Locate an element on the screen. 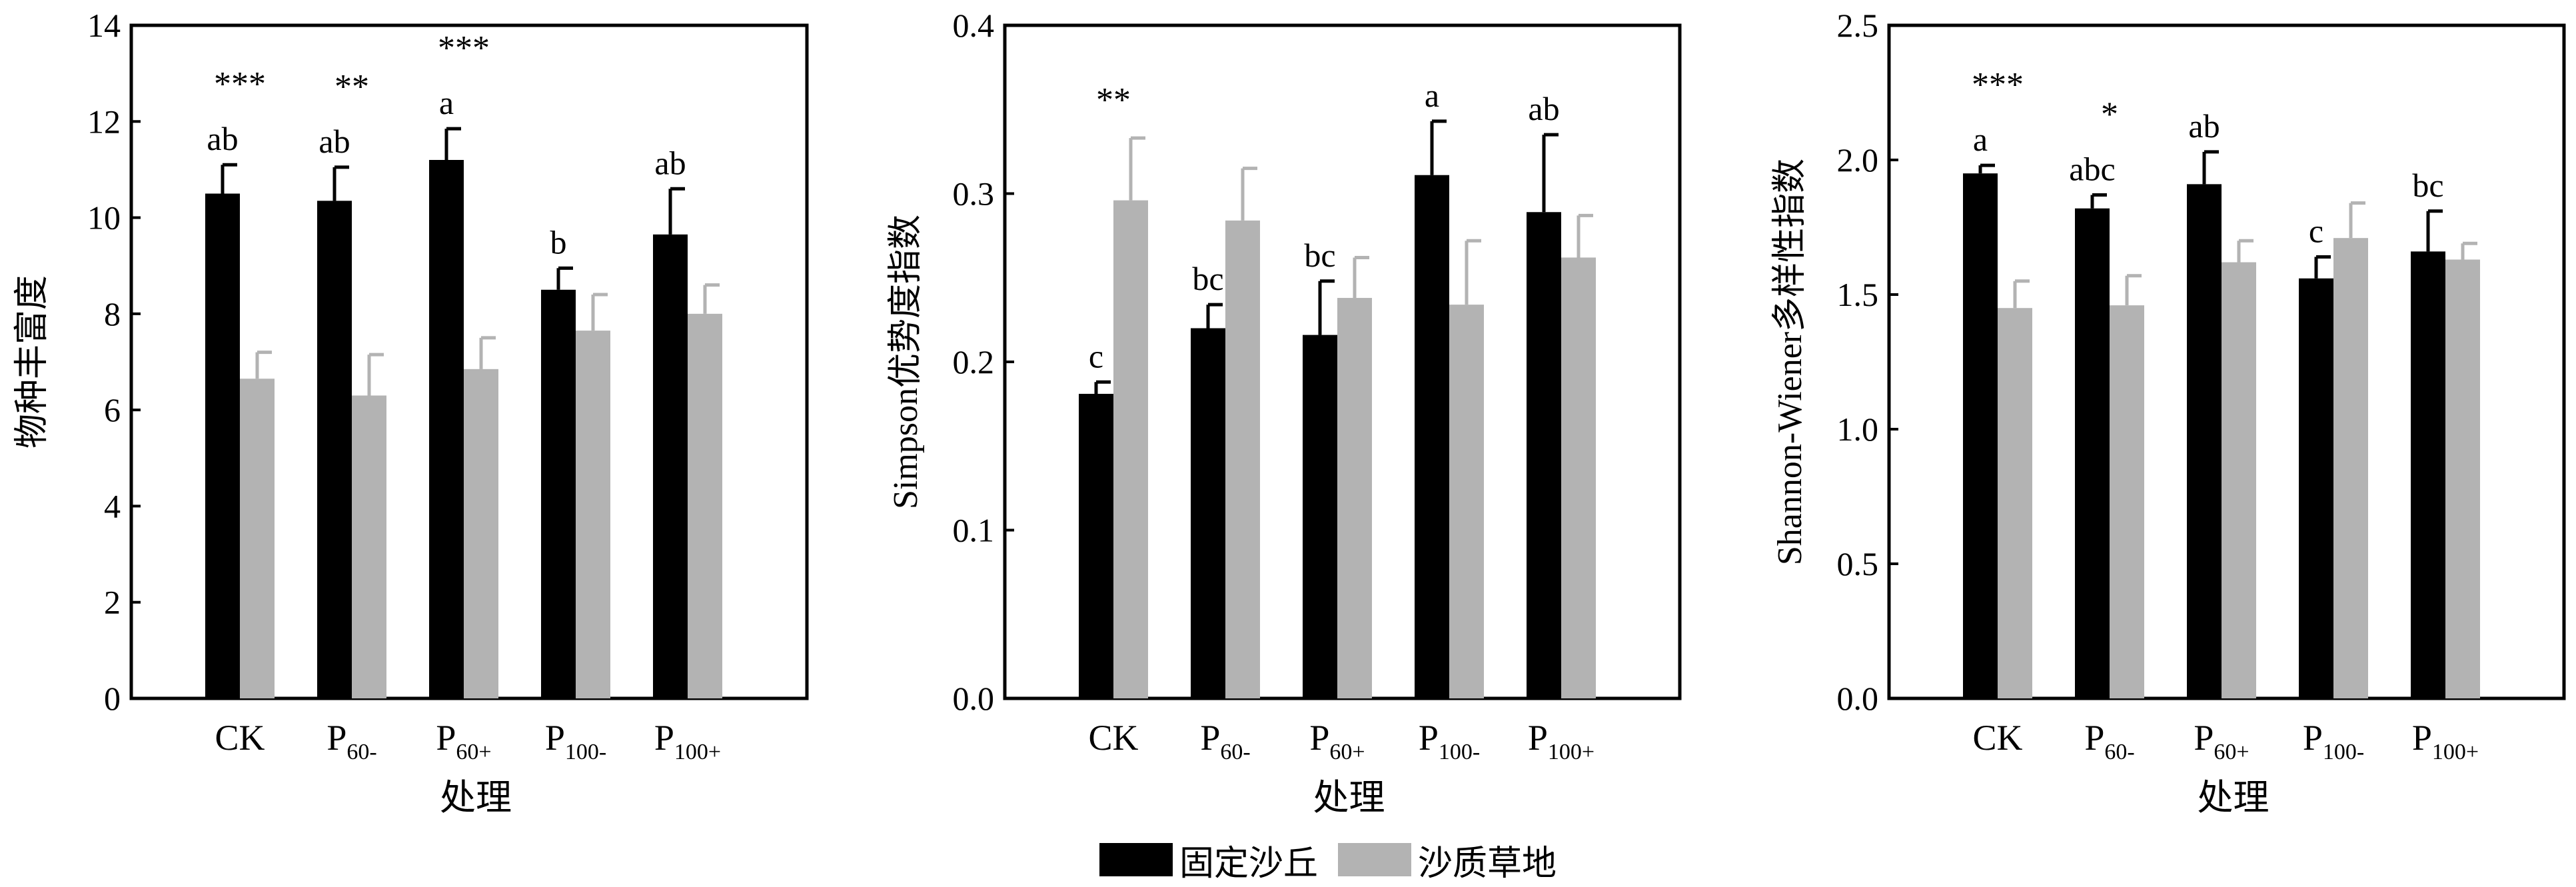  y-tick-label: 1.0 is located at coordinates (1858, 429).